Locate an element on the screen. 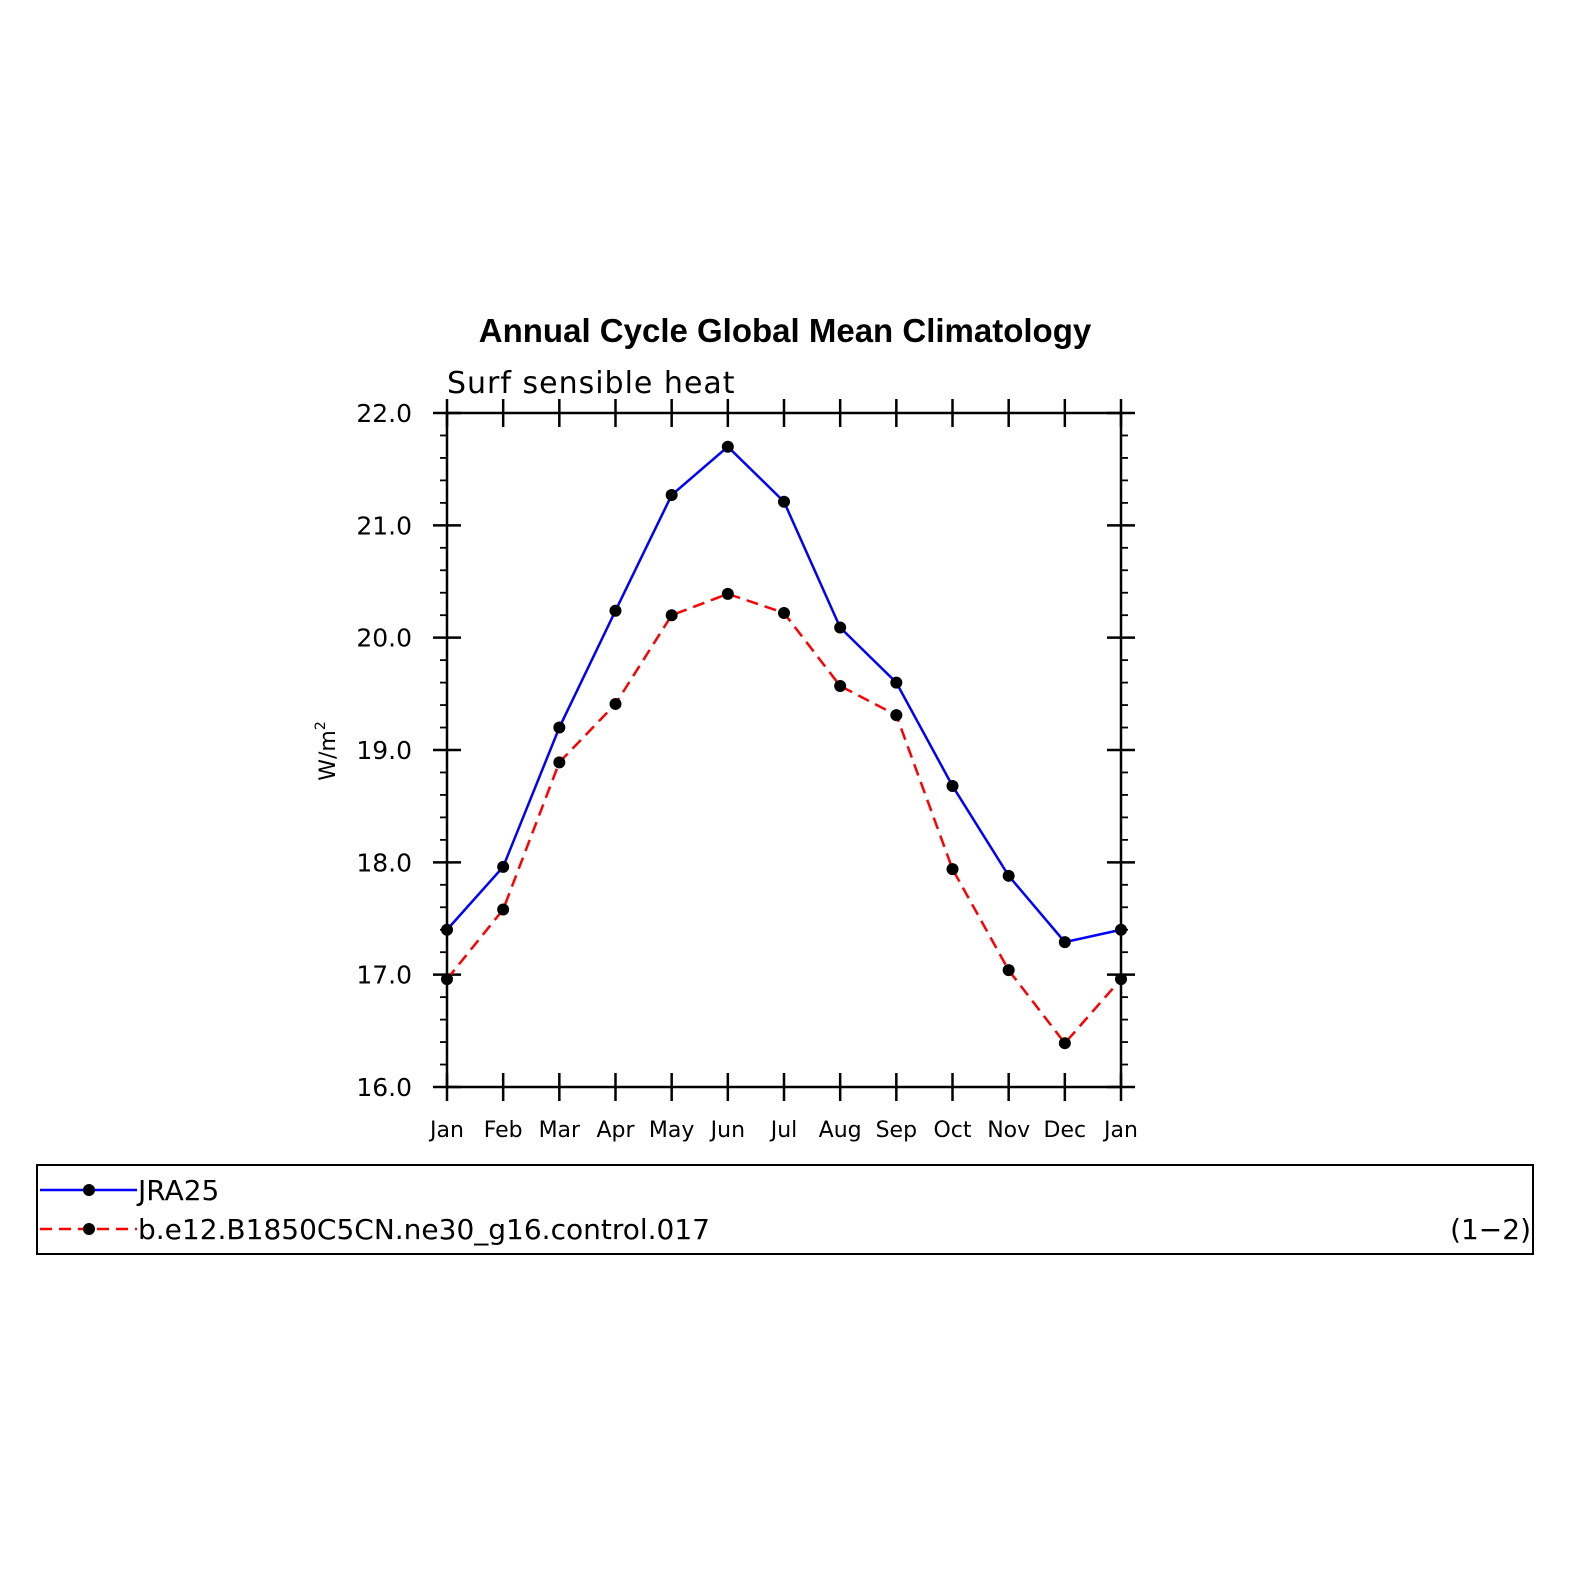 Image resolution: width=1575 pixels, height=1575 pixels. x-tick-label: Nov is located at coordinates (1008, 1130).